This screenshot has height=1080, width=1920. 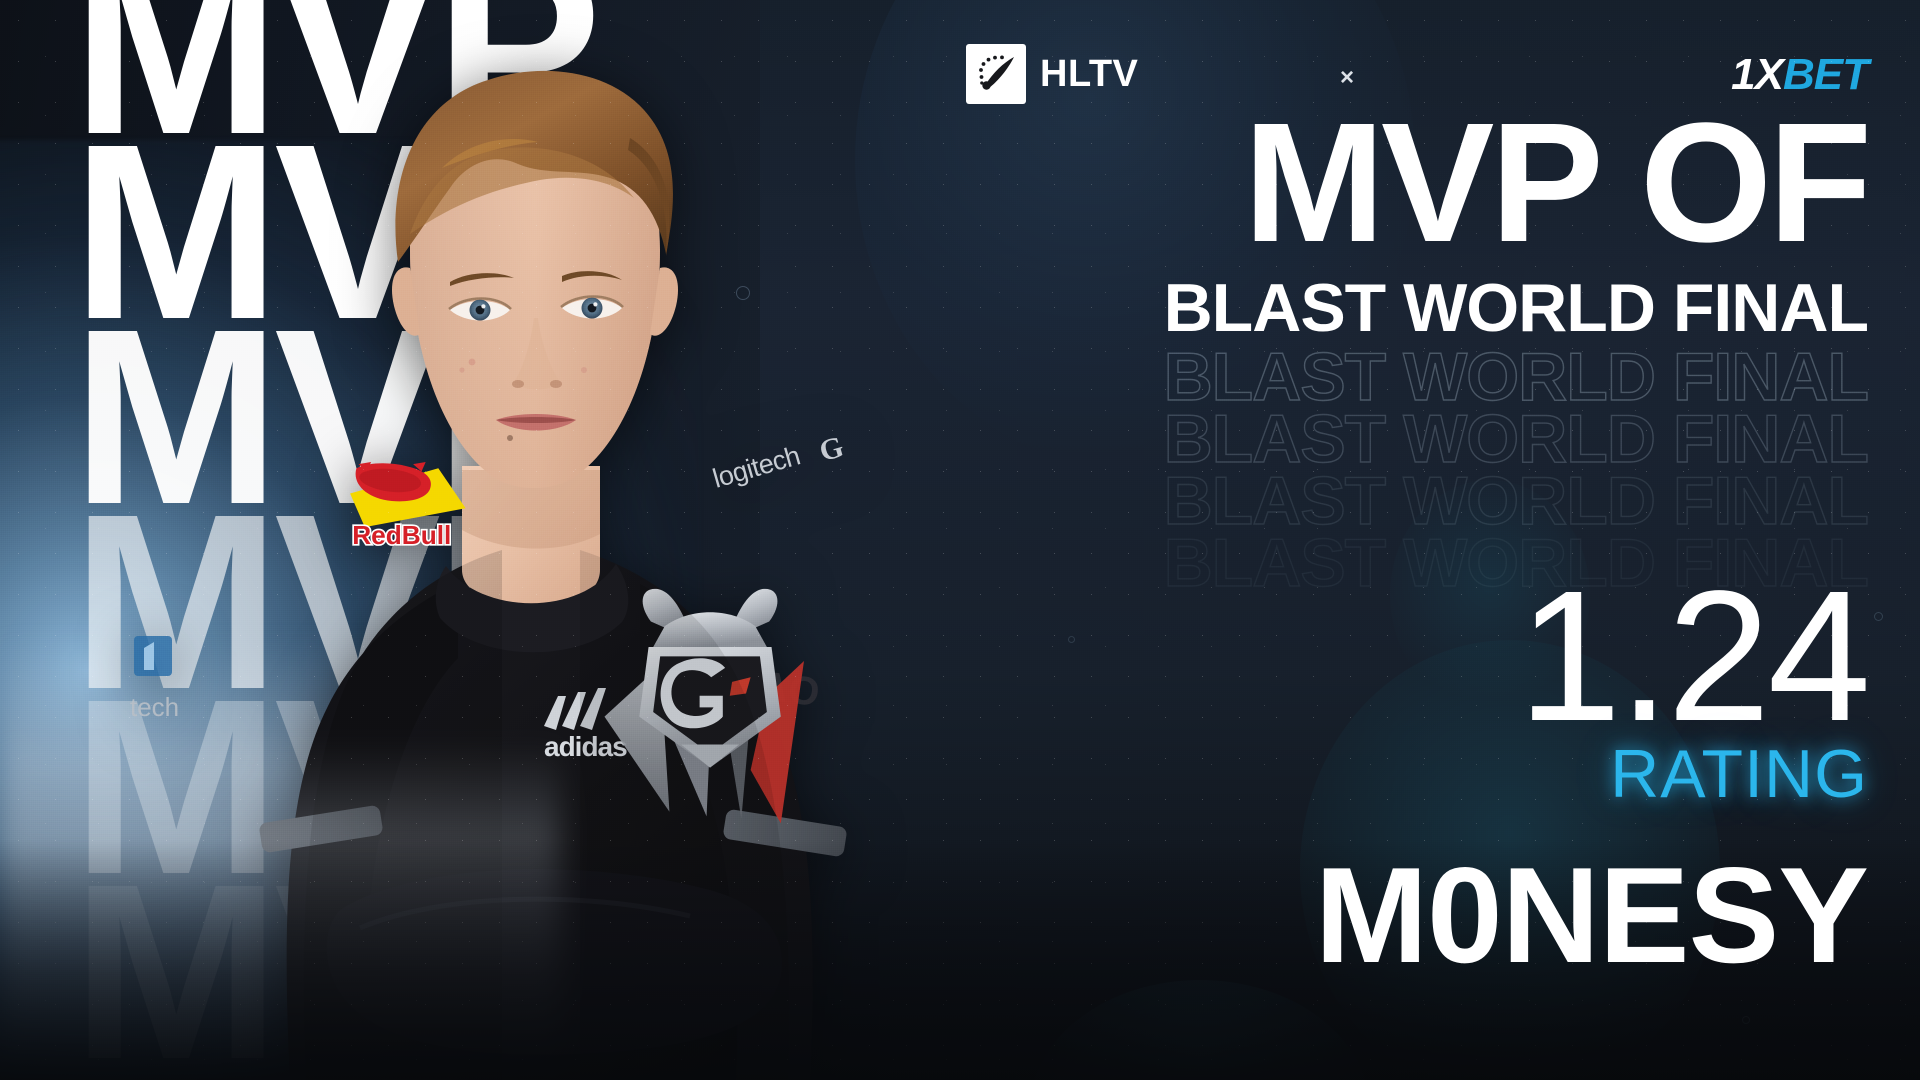 What do you see at coordinates (532, 608) in the screenshot?
I see `jersey-collar` at bounding box center [532, 608].